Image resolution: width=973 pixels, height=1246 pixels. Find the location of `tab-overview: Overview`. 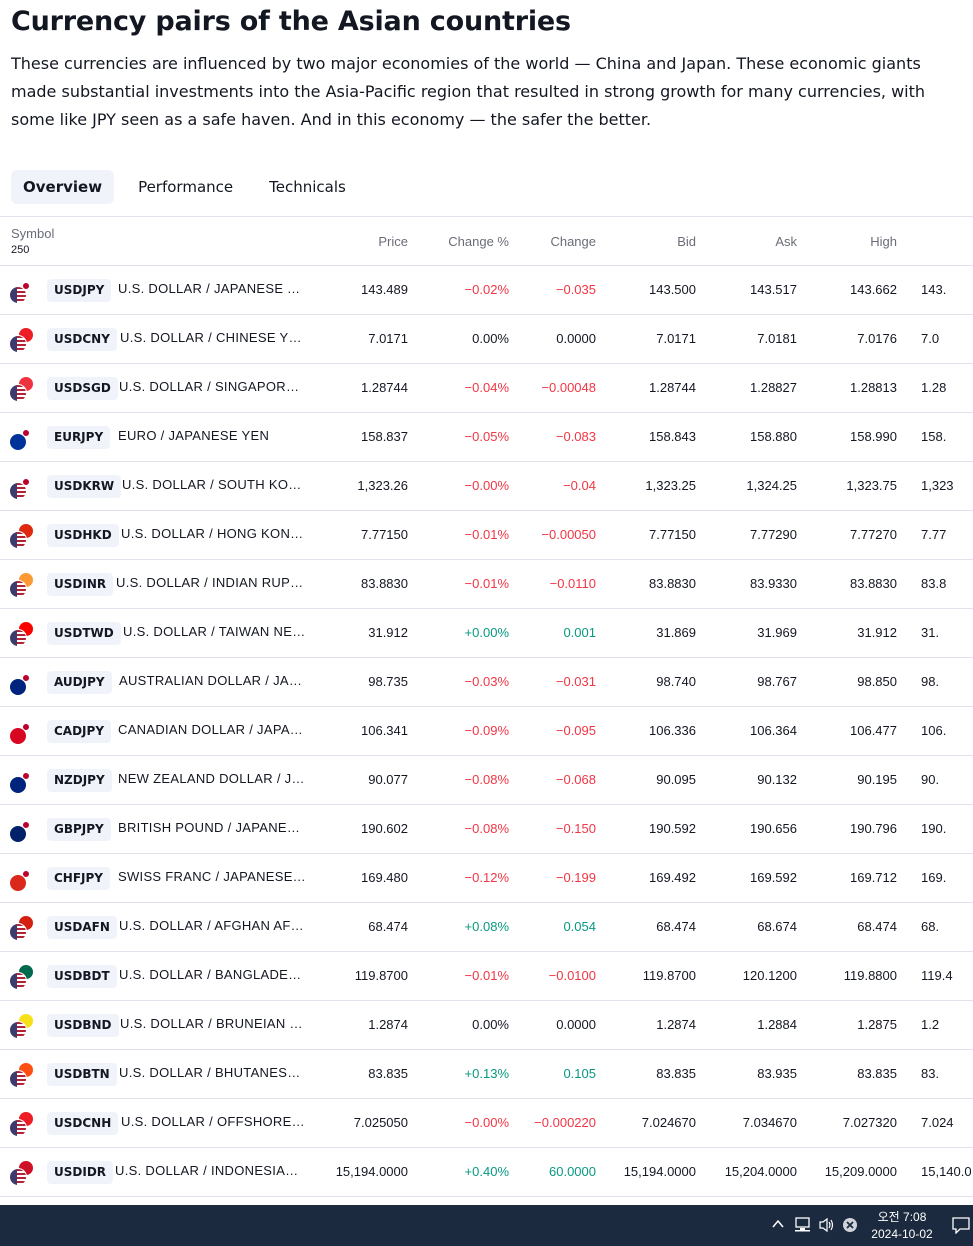

tab-overview: Overview is located at coordinates (63, 187).